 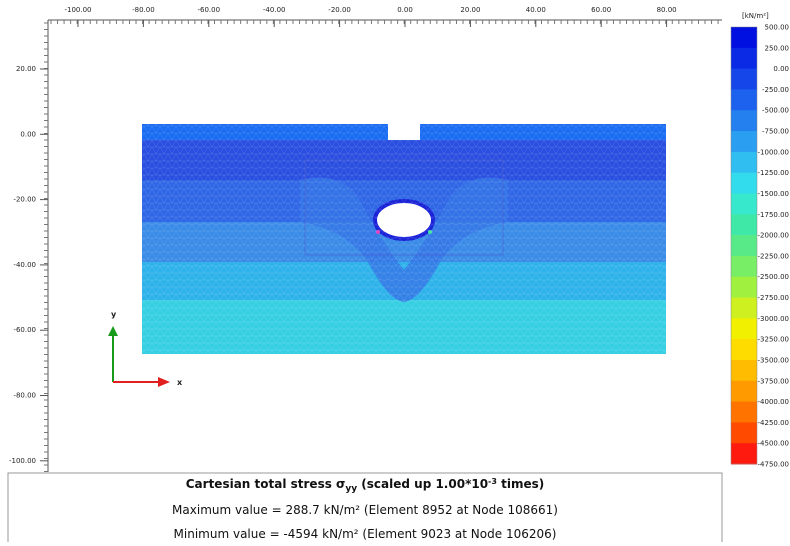 What do you see at coordinates (773, 340) in the screenshot?
I see `legend-label: -3250.00` at bounding box center [773, 340].